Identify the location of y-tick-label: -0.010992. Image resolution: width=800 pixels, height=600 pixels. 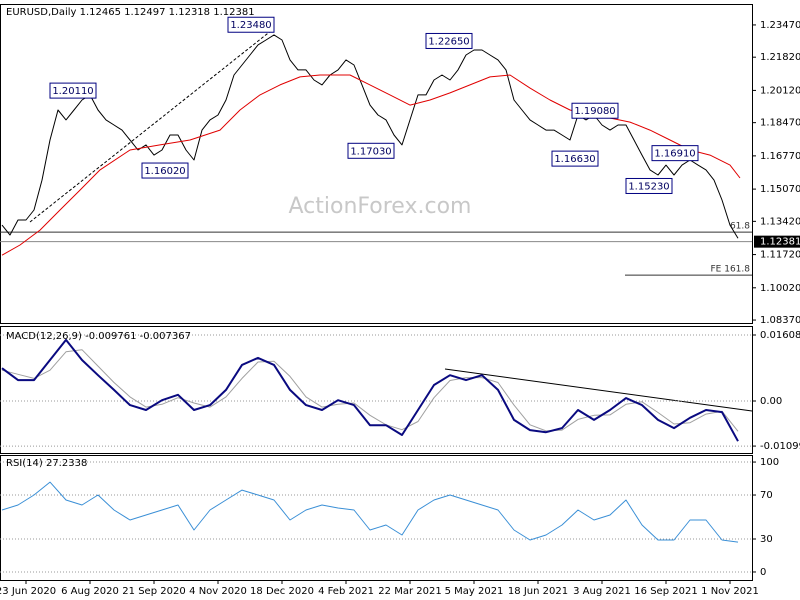
(780, 446).